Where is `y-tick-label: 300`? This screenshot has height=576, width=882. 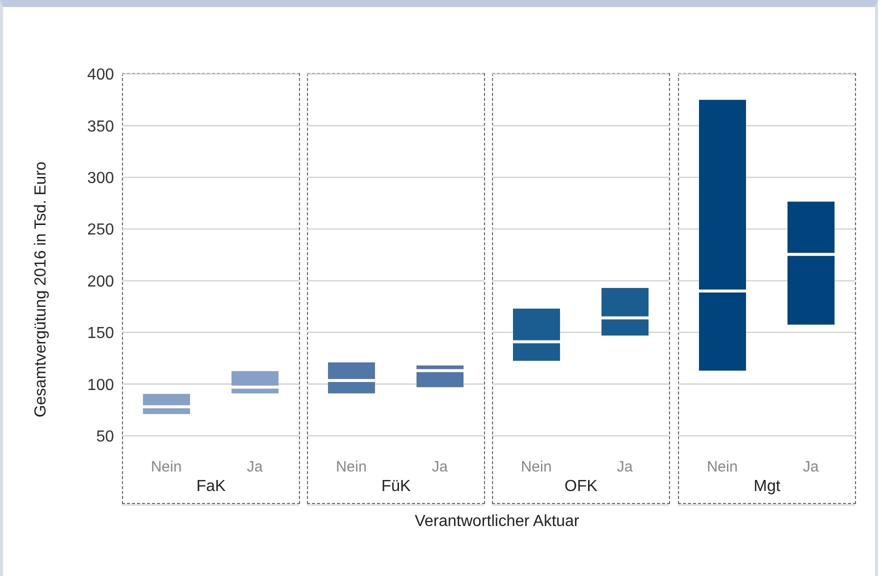
y-tick-label: 300 is located at coordinates (100, 179).